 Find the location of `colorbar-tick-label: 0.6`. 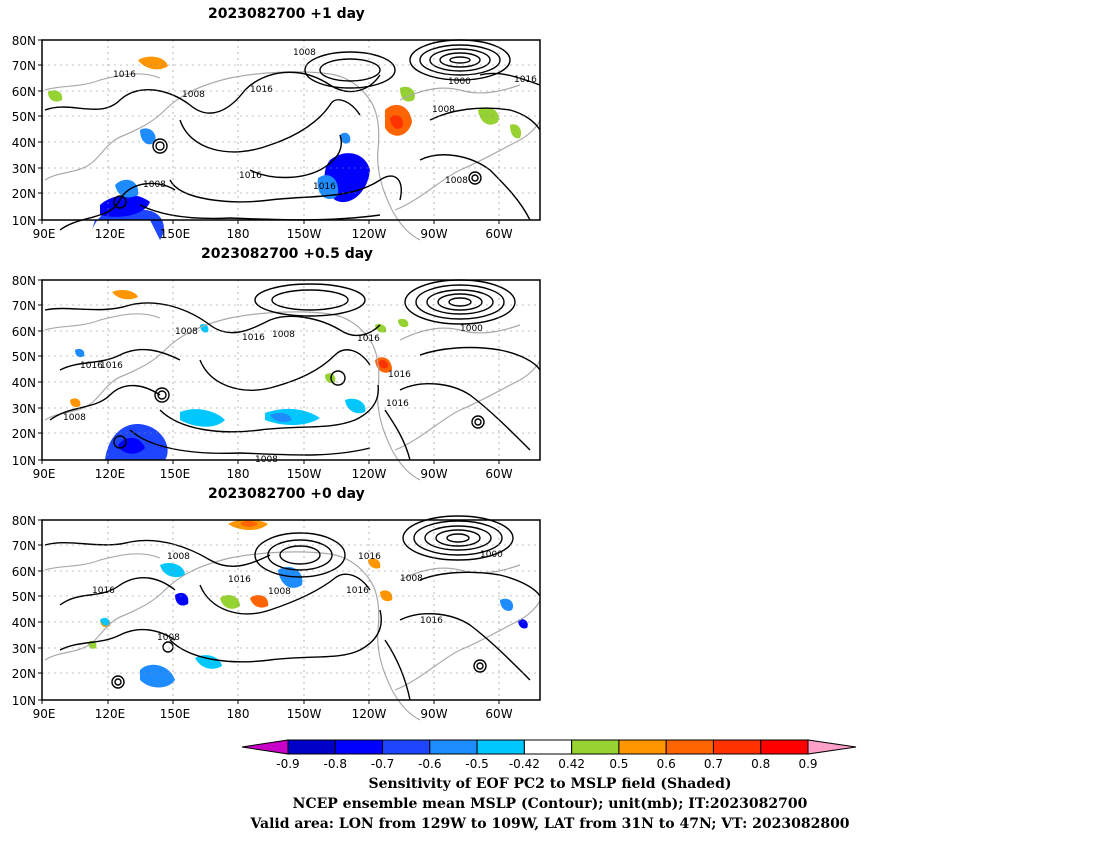

colorbar-tick-label: 0.6 is located at coordinates (666, 764).